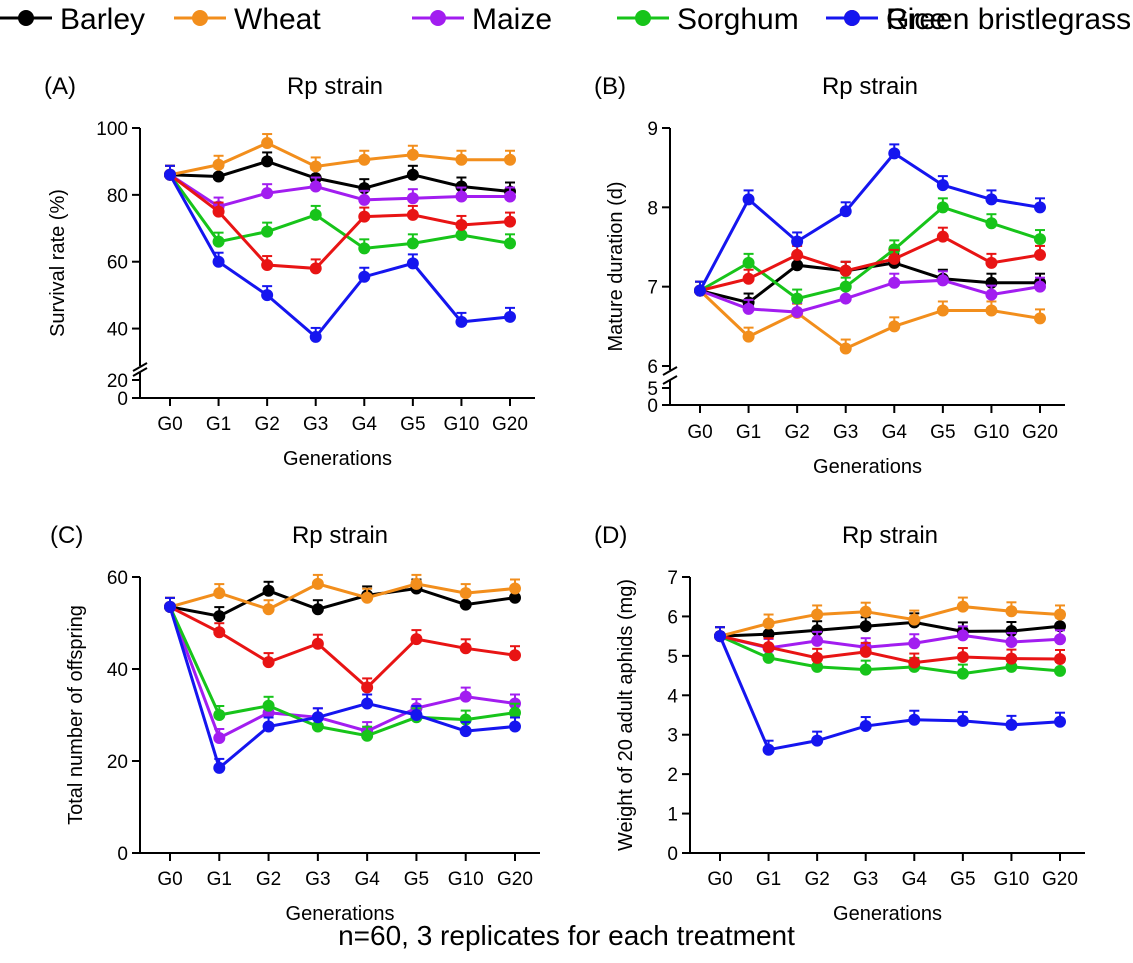 The height and width of the screenshot is (963, 1133). Describe the element at coordinates (738, 19) in the screenshot. I see `legend-label: Sorghum` at that location.